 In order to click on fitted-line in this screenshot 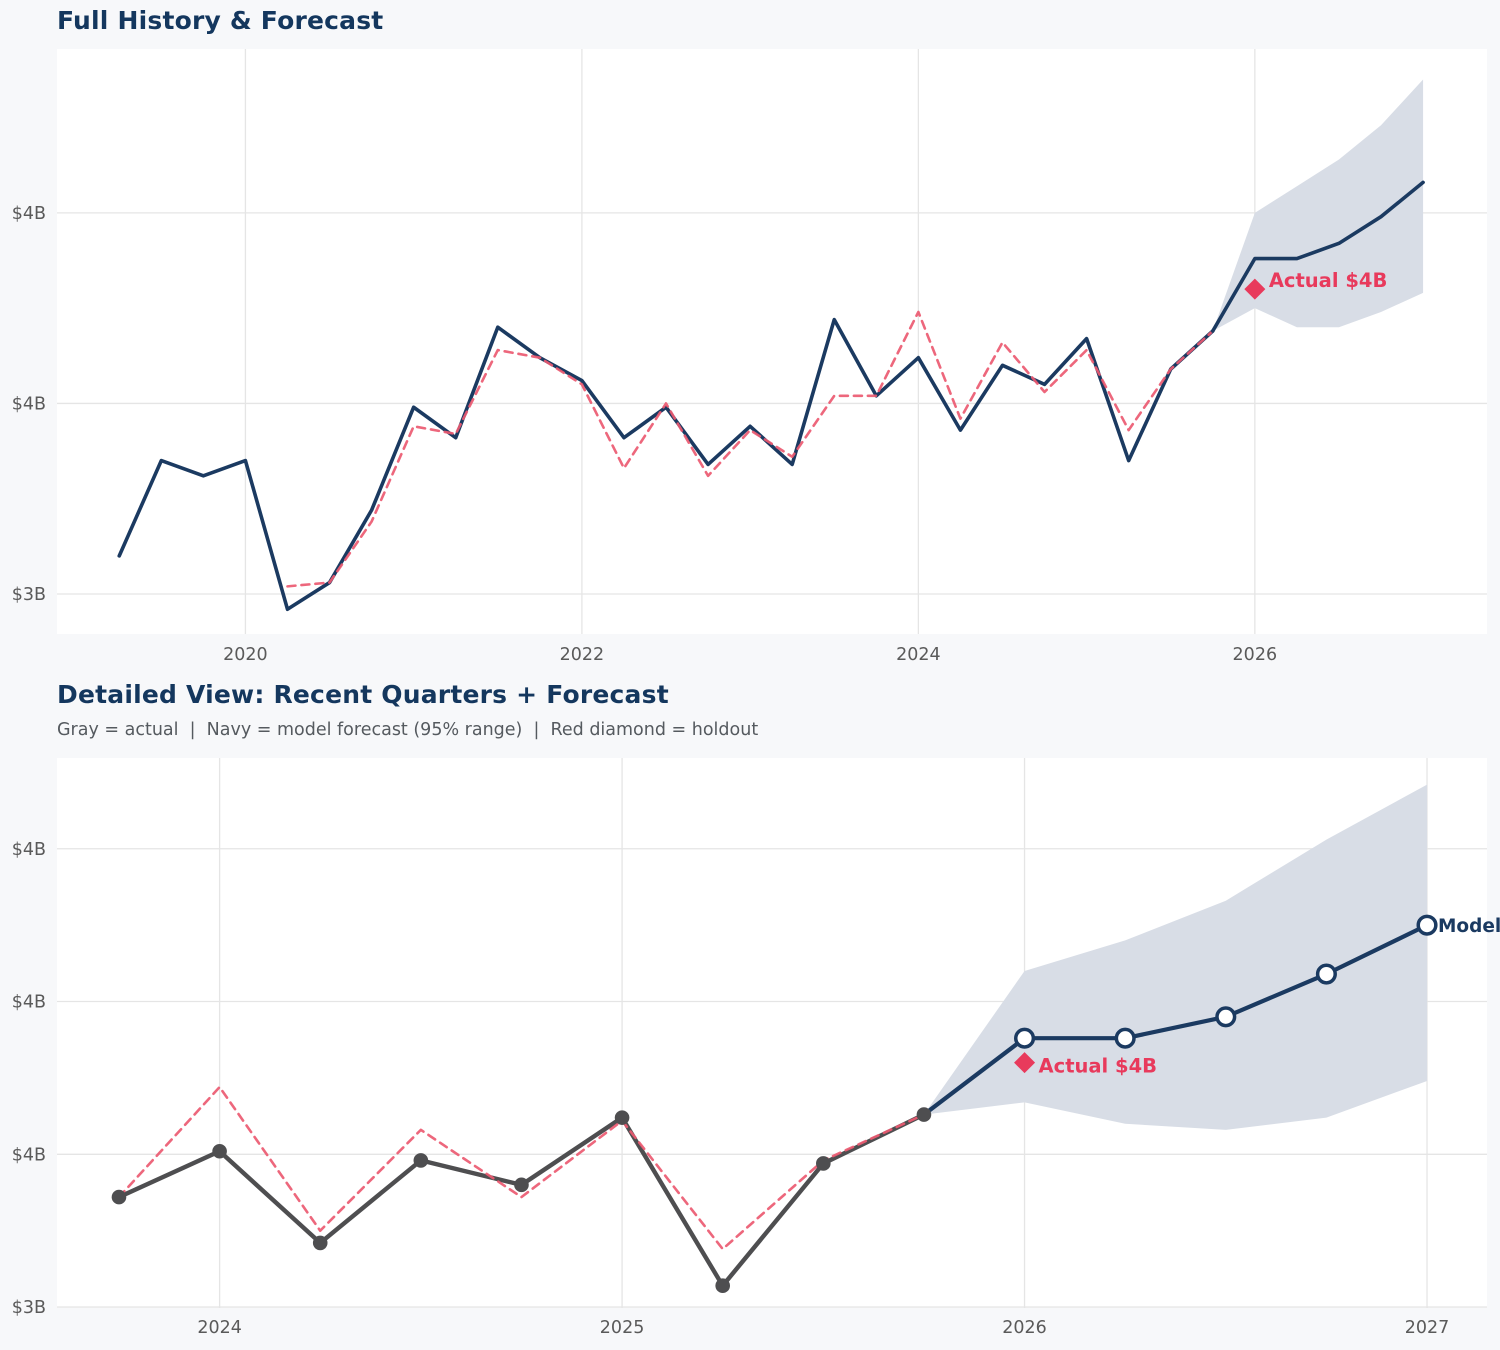, I will do `click(521, 1168)`.